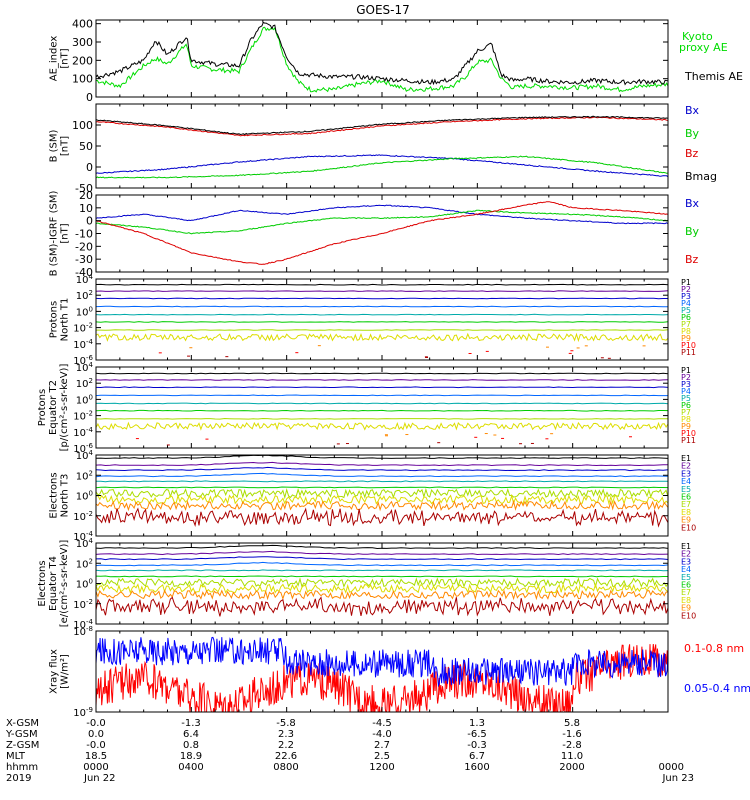  What do you see at coordinates (53, 407) in the screenshot?
I see `y-axis-label: Equator T2` at bounding box center [53, 407].